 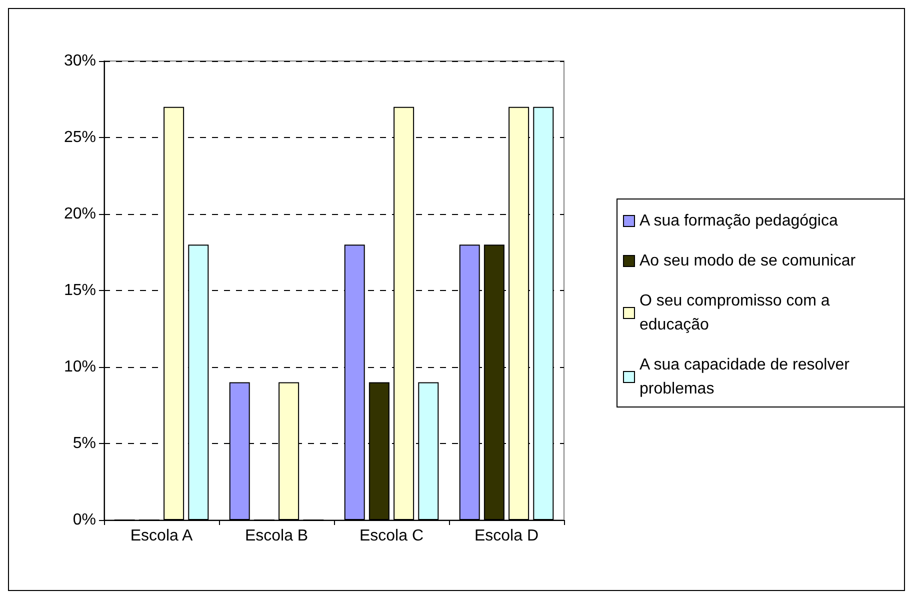 What do you see at coordinates (161, 536) in the screenshot?
I see `x-tick-label: Escola A` at bounding box center [161, 536].